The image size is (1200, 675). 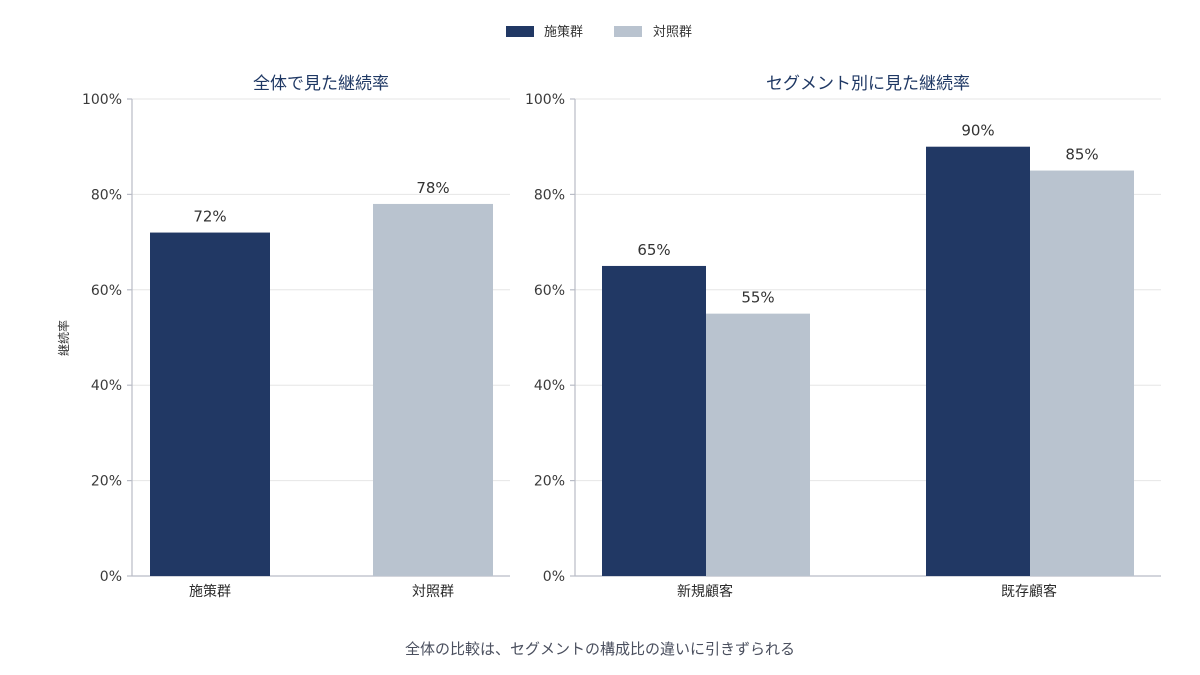 What do you see at coordinates (102, 100) in the screenshot?
I see `left-y-tick-label: 100%` at bounding box center [102, 100].